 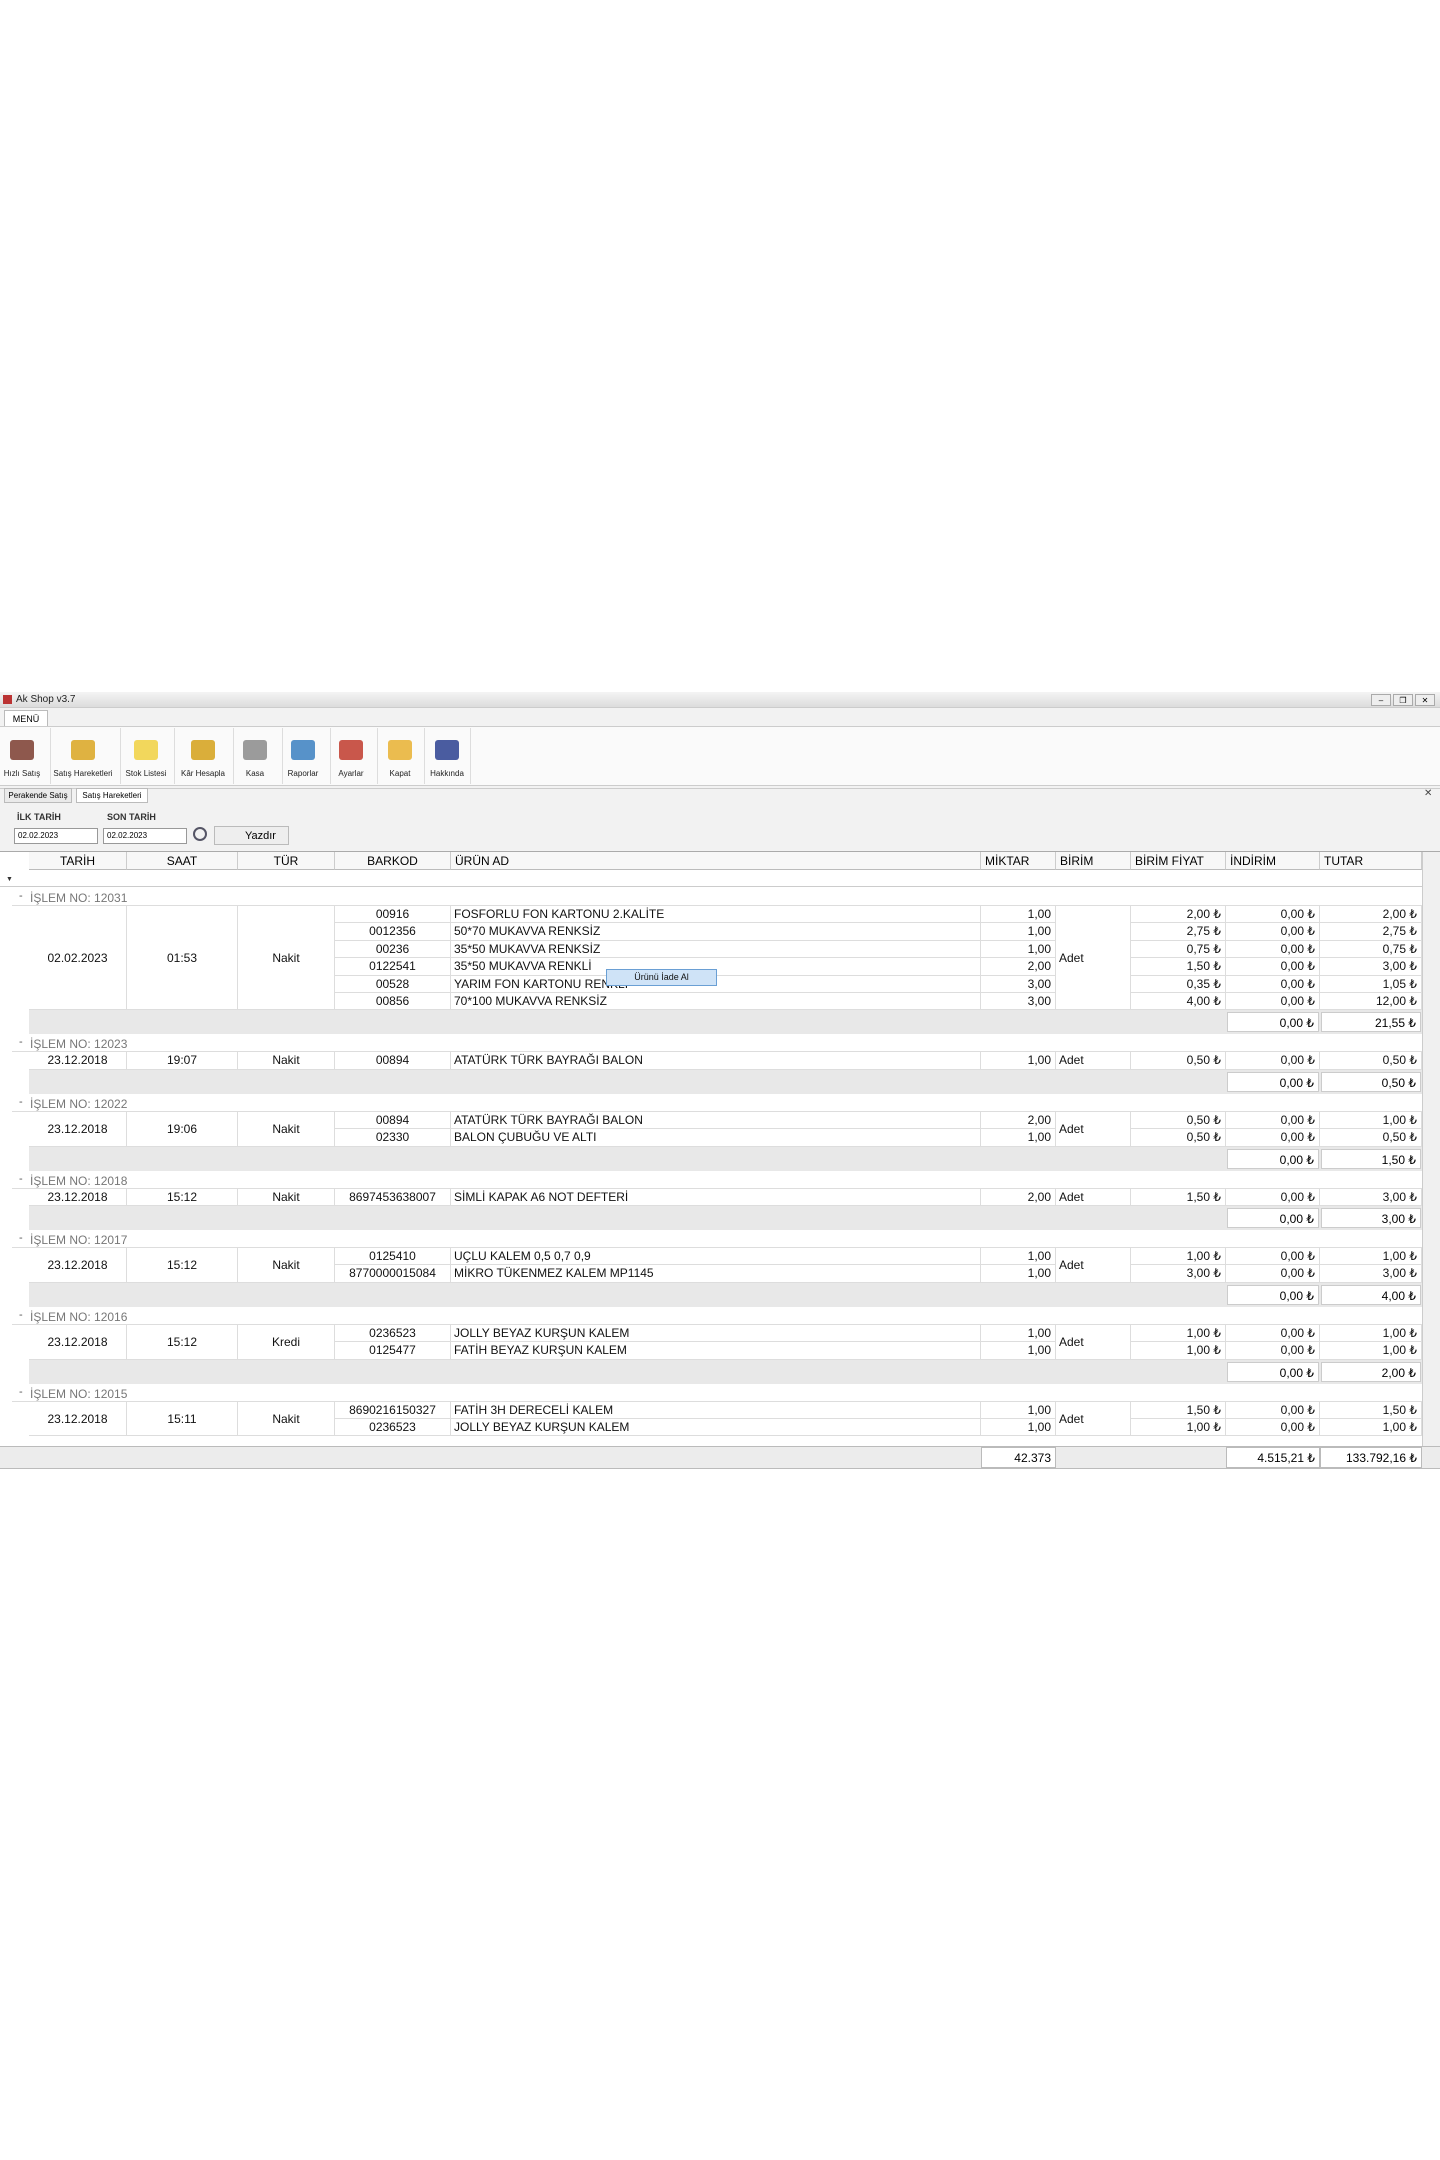 I want to click on first-date-input: 02.02.2023, so click(x=56, y=836).